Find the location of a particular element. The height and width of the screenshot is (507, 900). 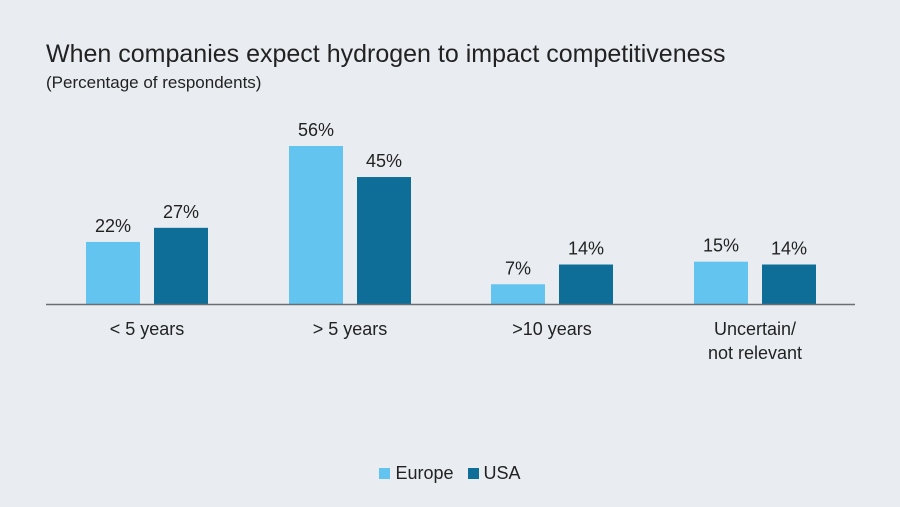

legend-item-europe: Europe is located at coordinates (416, 473).